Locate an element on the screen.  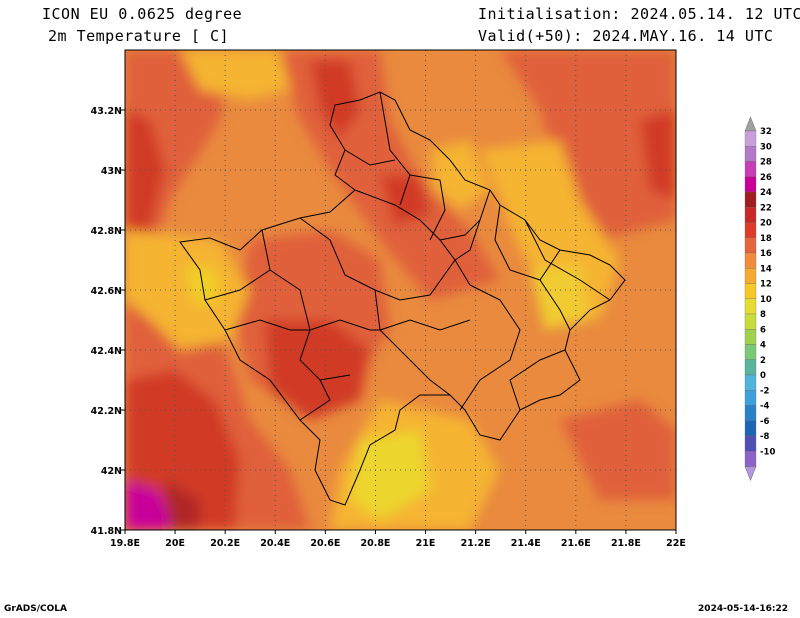
colorbar-label: -6 is located at coordinates (765, 422).